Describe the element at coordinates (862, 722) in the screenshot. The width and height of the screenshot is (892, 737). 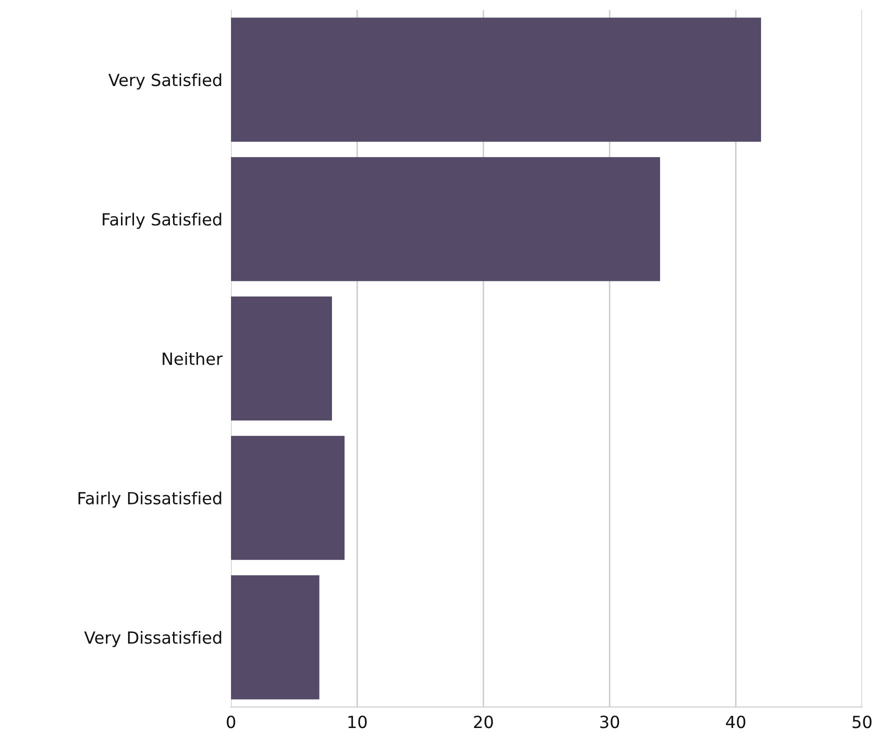
I see `x-tick-label: 50` at that location.